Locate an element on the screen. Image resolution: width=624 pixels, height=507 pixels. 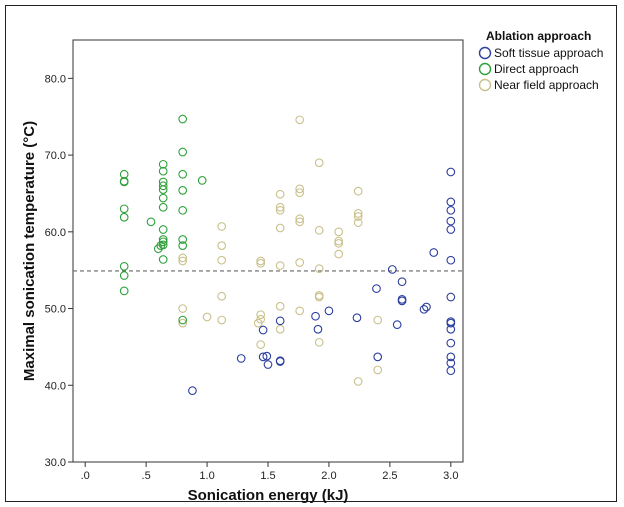
y-axis-title: Maximal sonication temperature (°C) is located at coordinates (29, 251).